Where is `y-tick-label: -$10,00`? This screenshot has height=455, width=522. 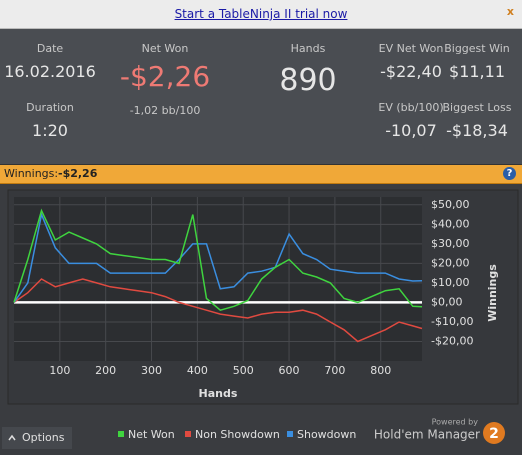
y-tick-label: -$10,00 is located at coordinates (452, 321).